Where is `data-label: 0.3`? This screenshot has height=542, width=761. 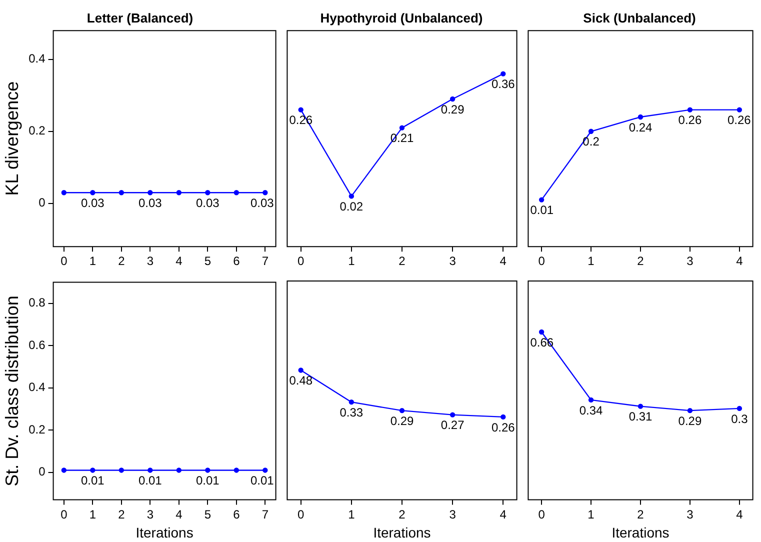 data-label: 0.3 is located at coordinates (739, 419).